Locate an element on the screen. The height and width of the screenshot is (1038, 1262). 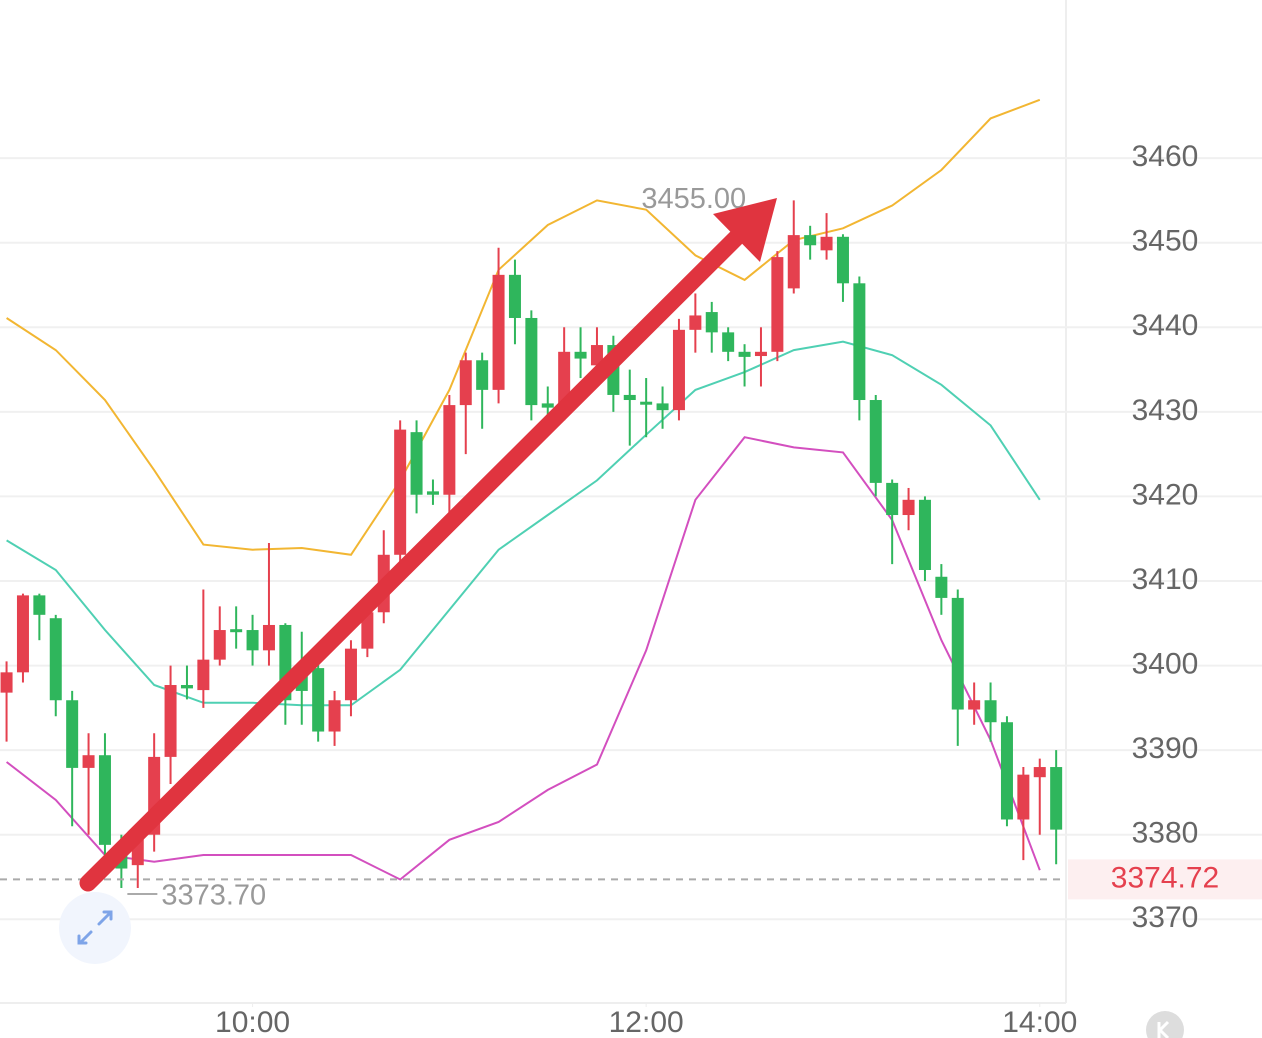
k-button is located at coordinates (1165, 1024).